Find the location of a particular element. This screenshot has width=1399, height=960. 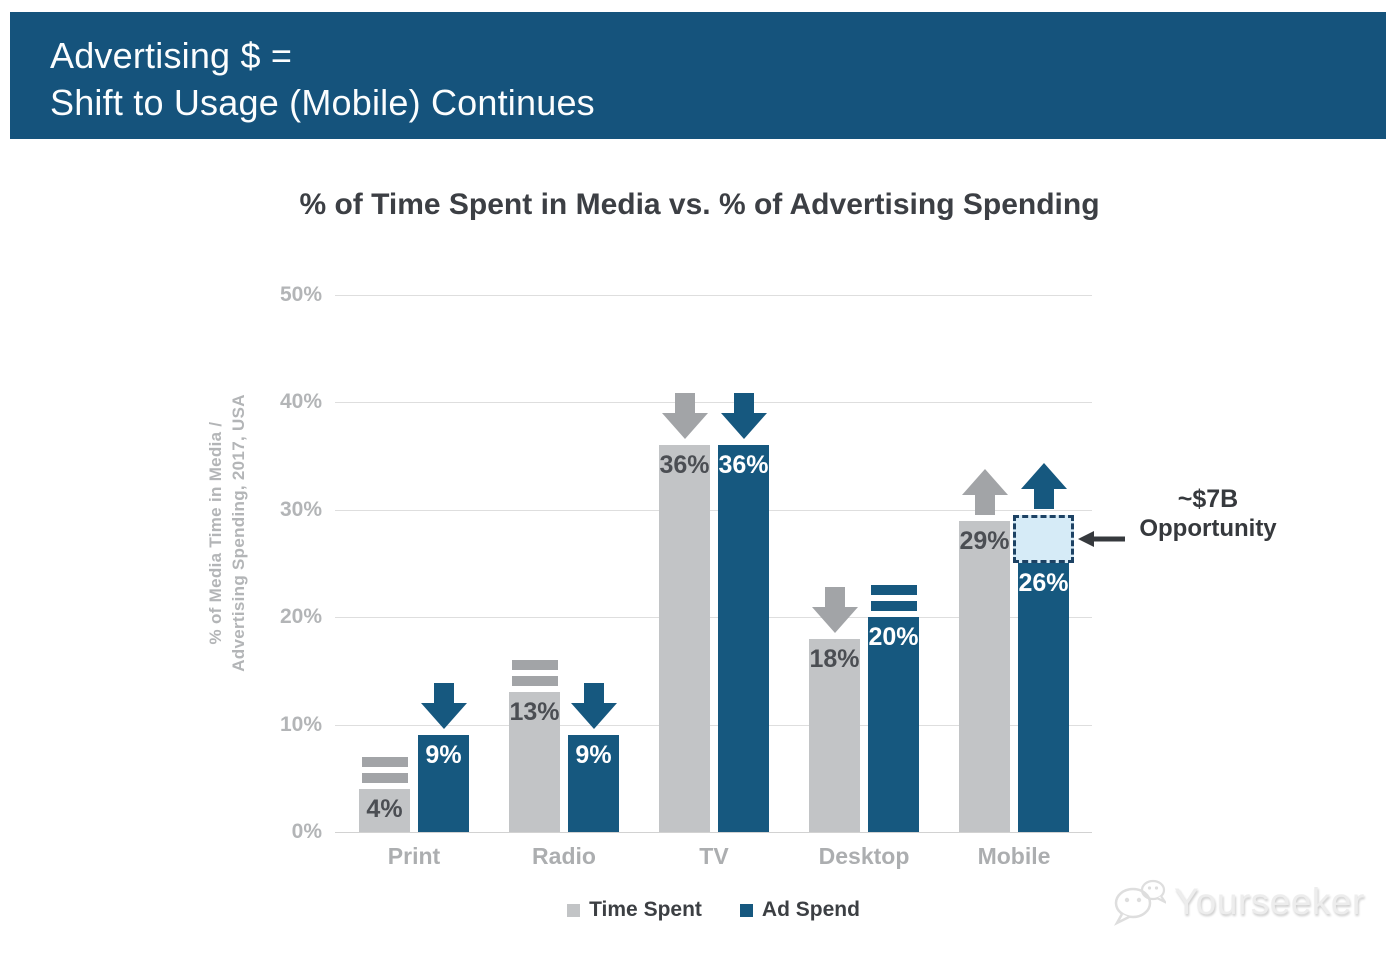

trend-down-icon-time-spent-tv is located at coordinates (684, 418).